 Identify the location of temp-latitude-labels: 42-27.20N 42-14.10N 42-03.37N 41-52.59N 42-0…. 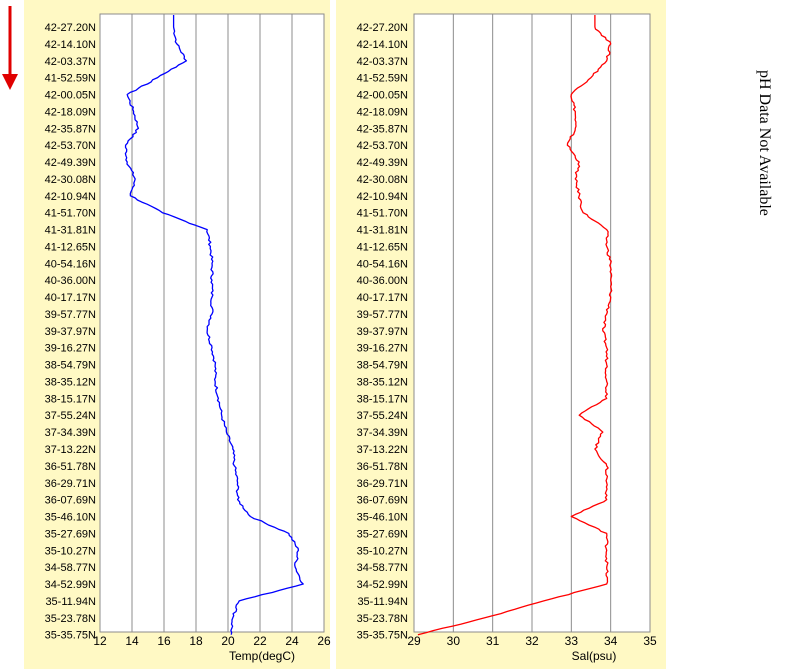
(70, 332).